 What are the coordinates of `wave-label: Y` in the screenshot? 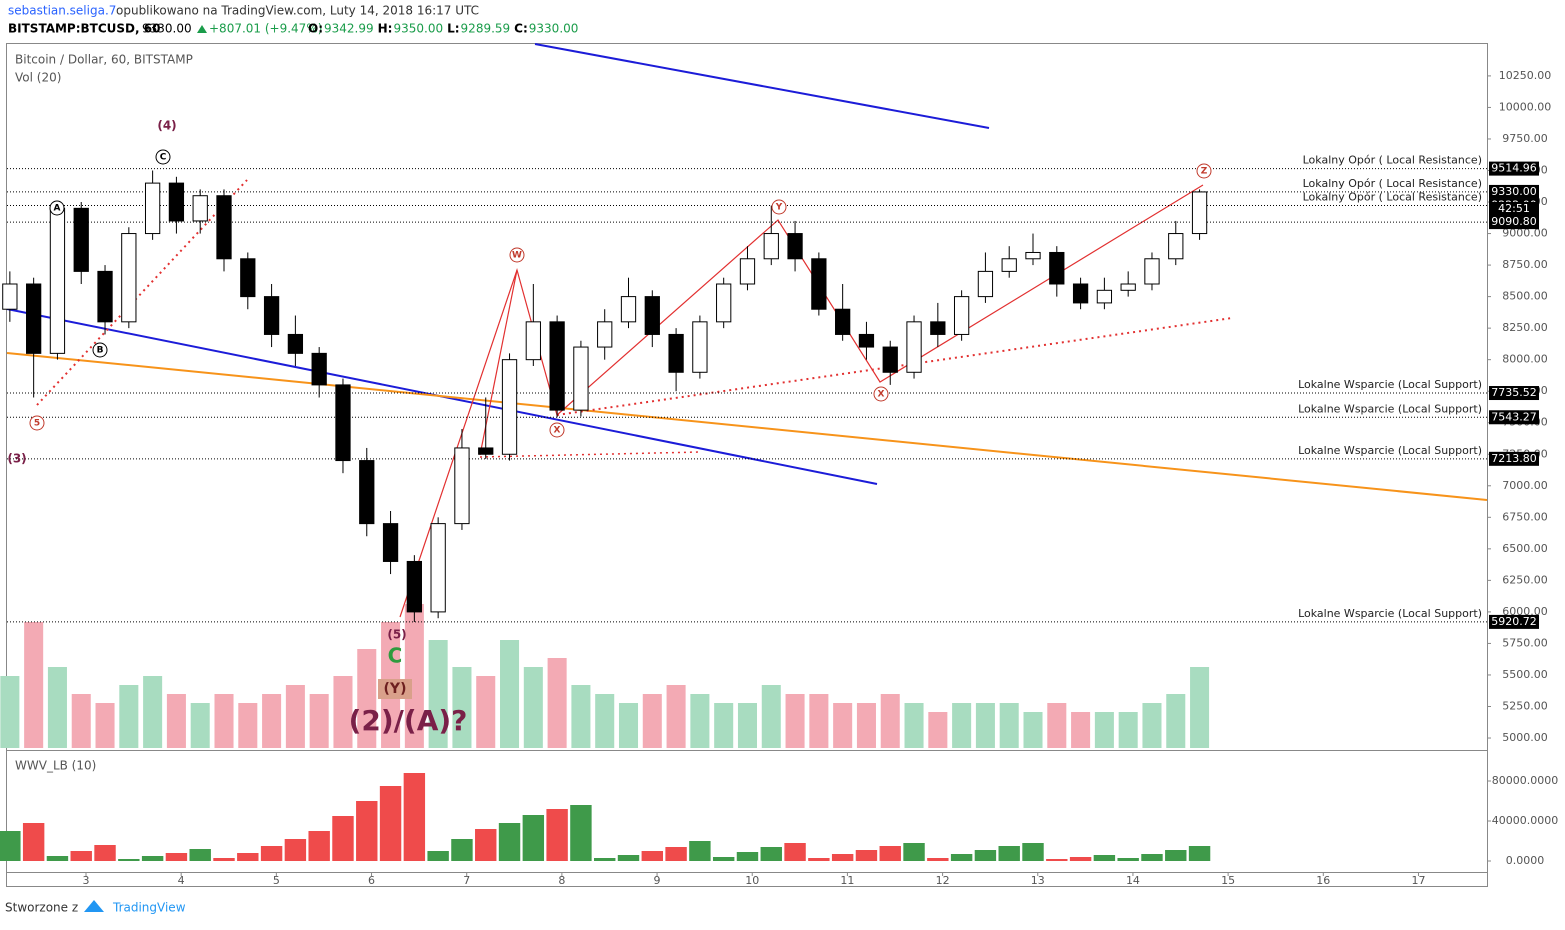 It's located at (779, 208).